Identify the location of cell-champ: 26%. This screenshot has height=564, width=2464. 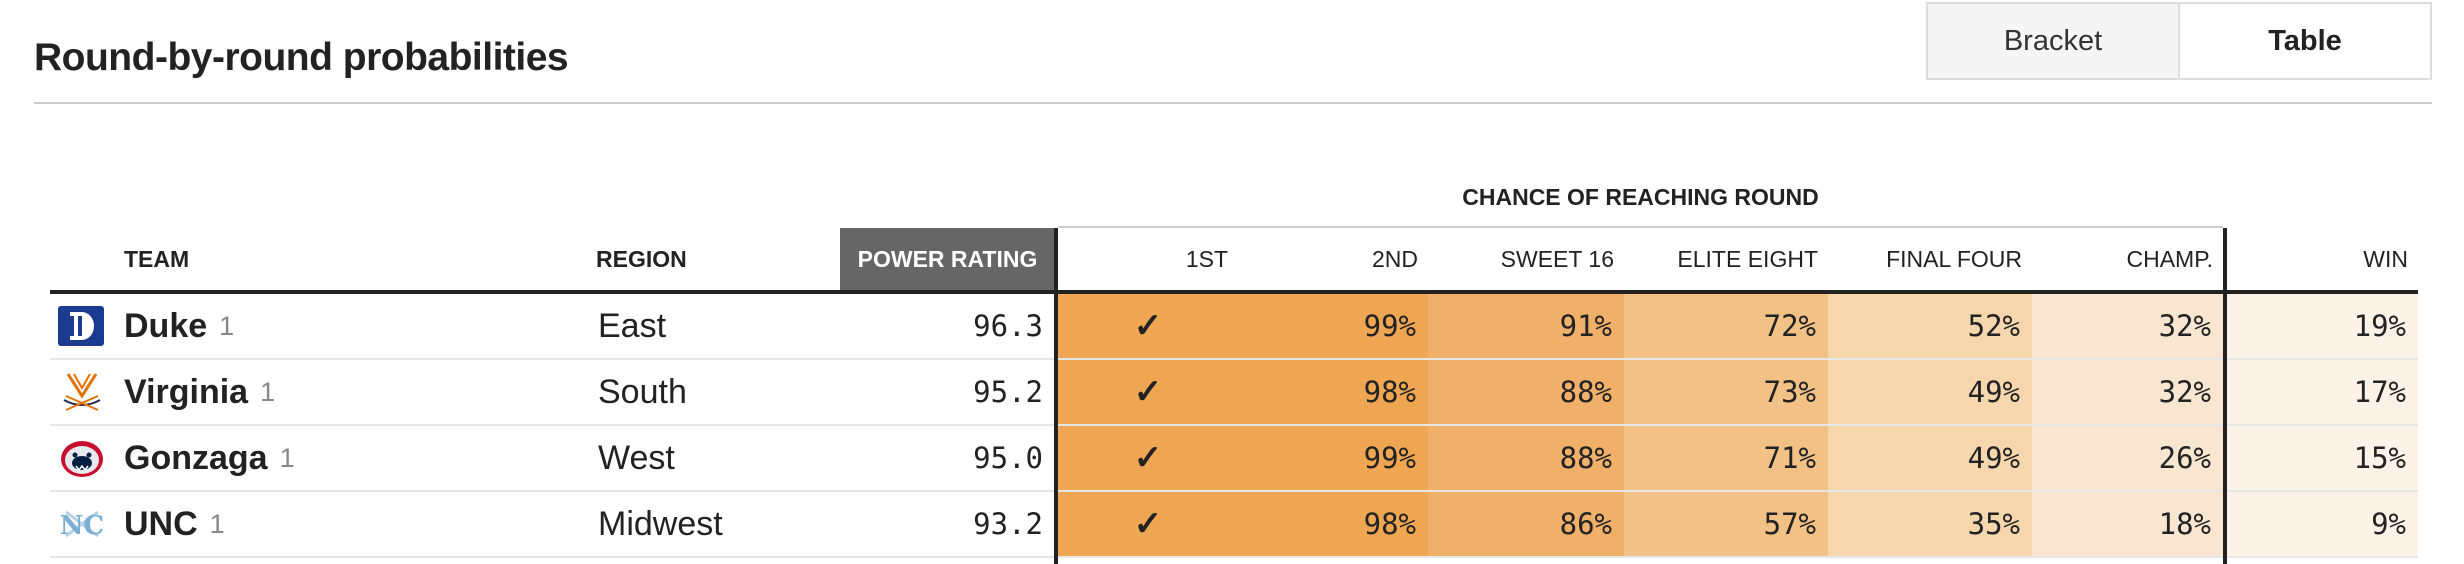
(2127, 458).